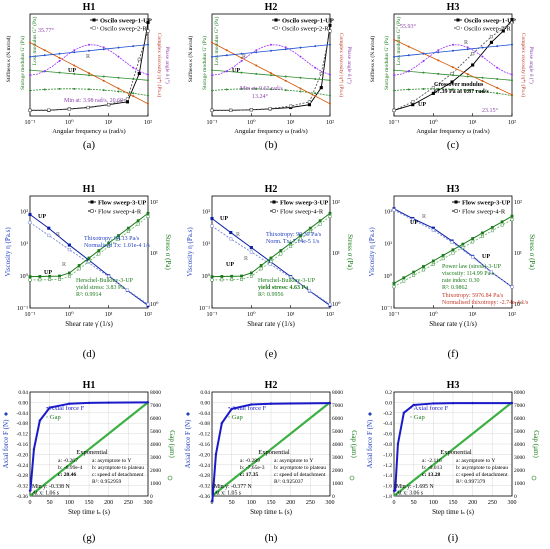 The height and width of the screenshot is (549, 550). I want to click on panel-letter: (a), so click(89, 145).